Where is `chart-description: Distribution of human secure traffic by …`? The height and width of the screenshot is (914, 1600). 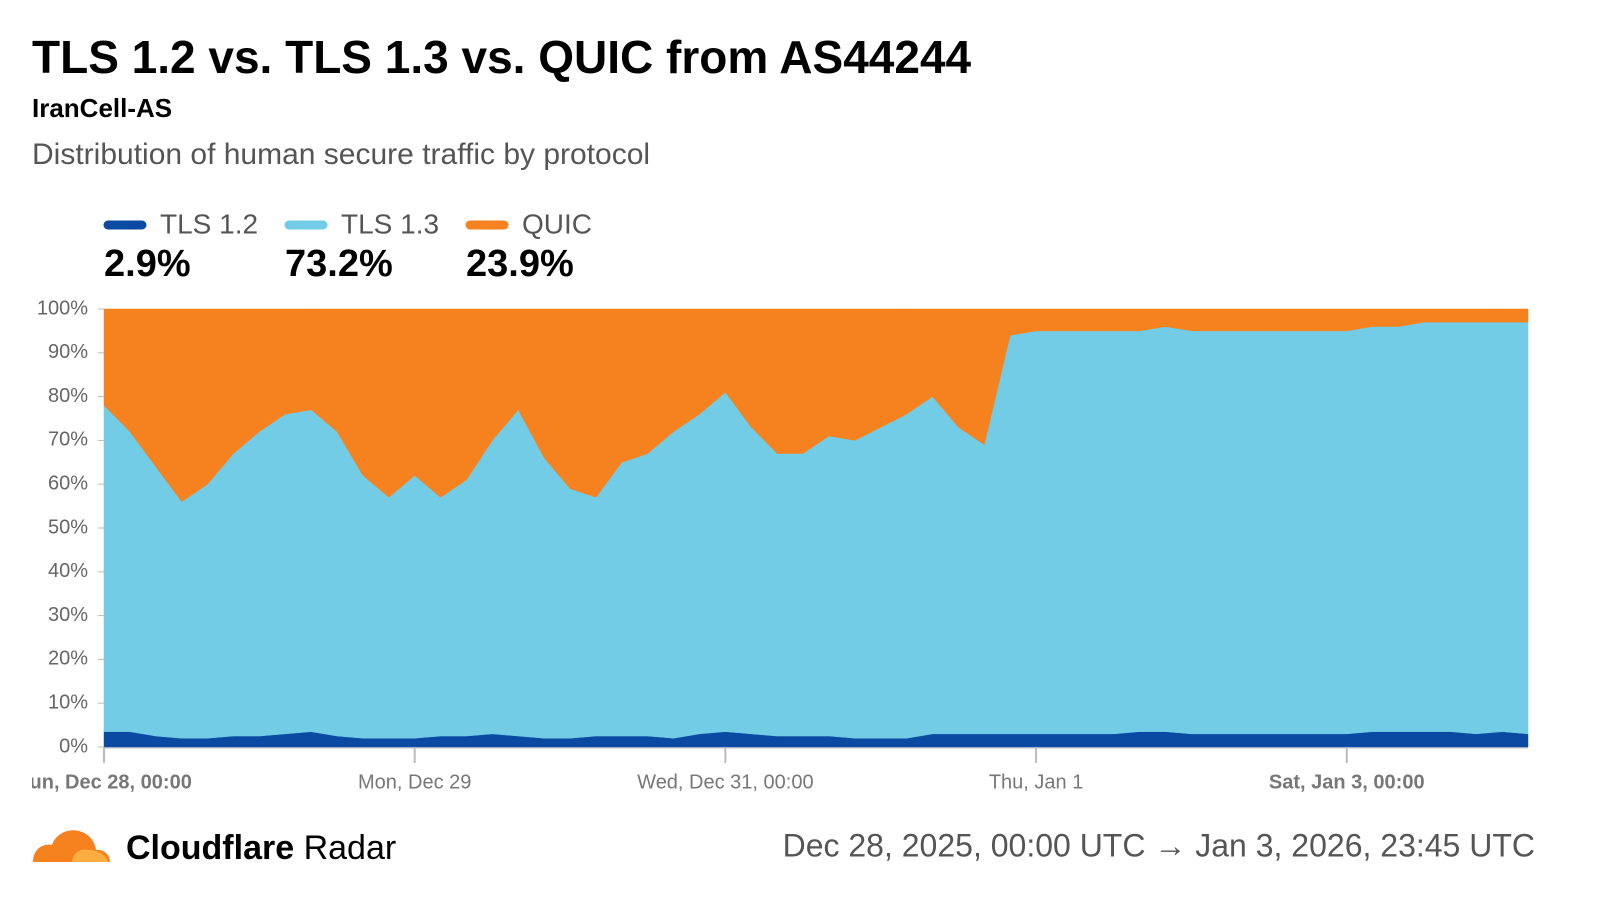
chart-description: Distribution of human secure traffic by … is located at coordinates (341, 154).